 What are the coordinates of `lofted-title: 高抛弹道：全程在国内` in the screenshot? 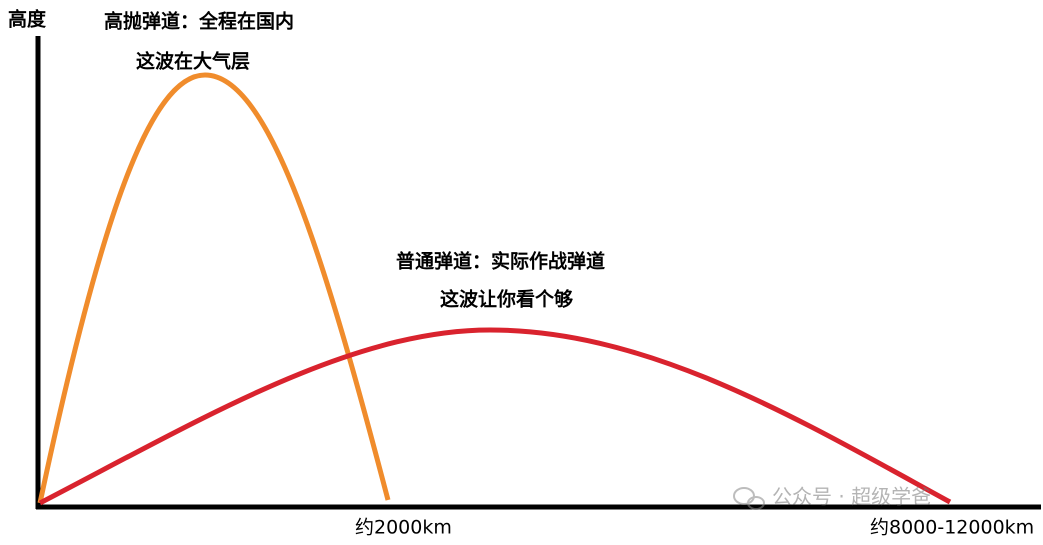 It's located at (199, 21).